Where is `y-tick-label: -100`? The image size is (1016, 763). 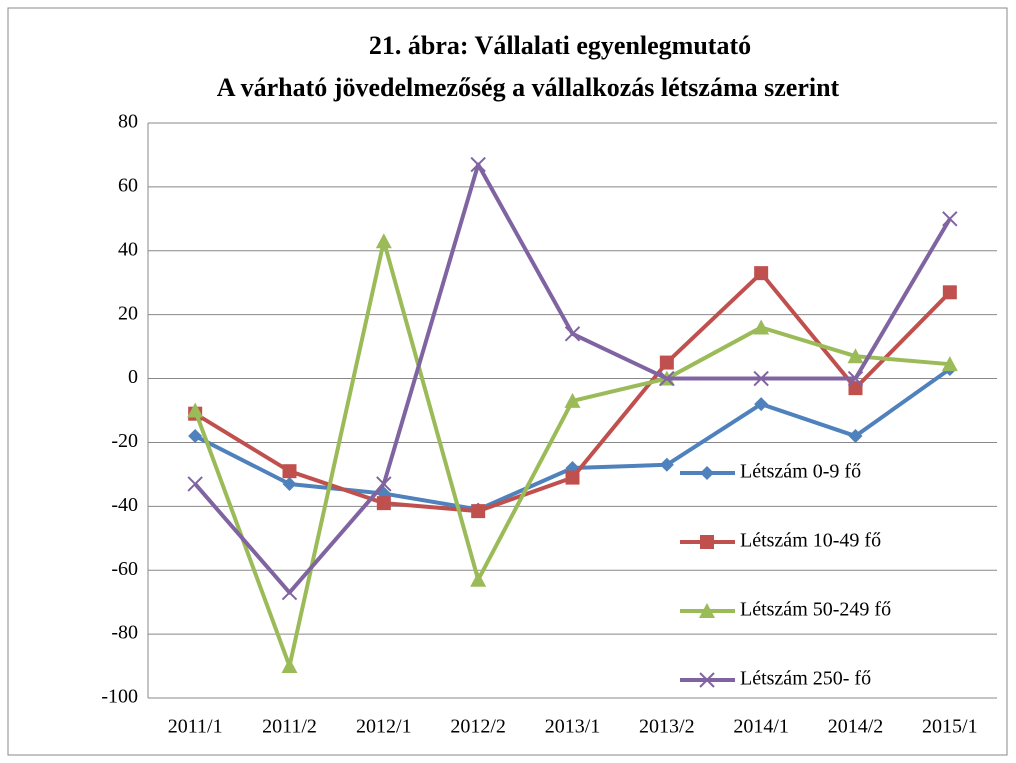 y-tick-label: -100 is located at coordinates (119, 697).